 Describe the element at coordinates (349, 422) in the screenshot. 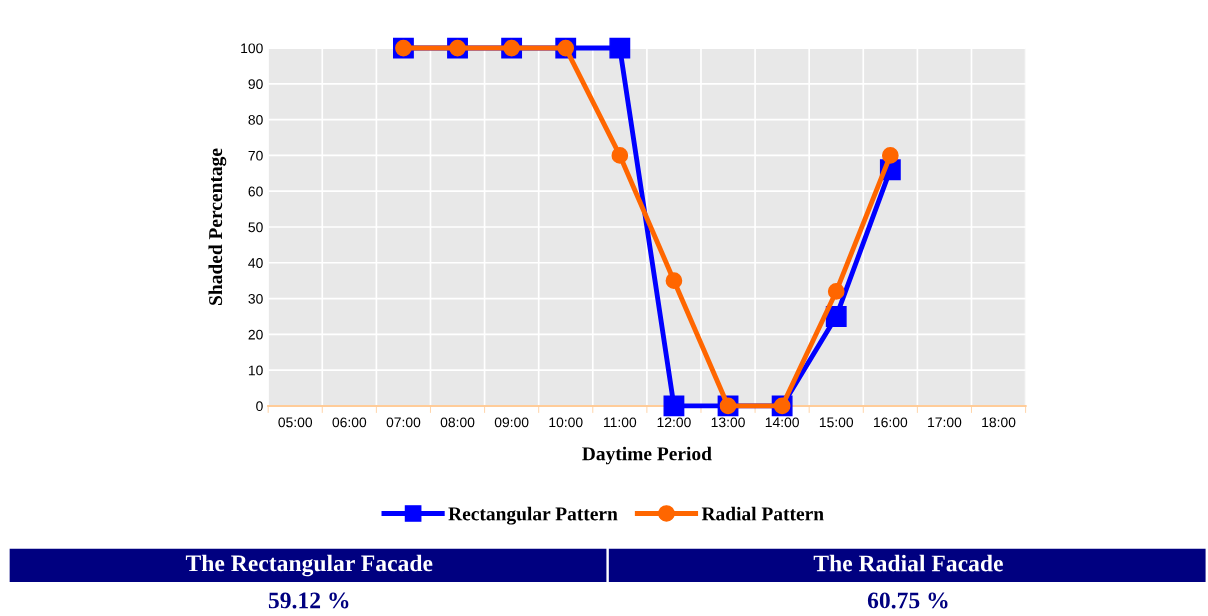

I see `x-tick-label: 06:00` at that location.